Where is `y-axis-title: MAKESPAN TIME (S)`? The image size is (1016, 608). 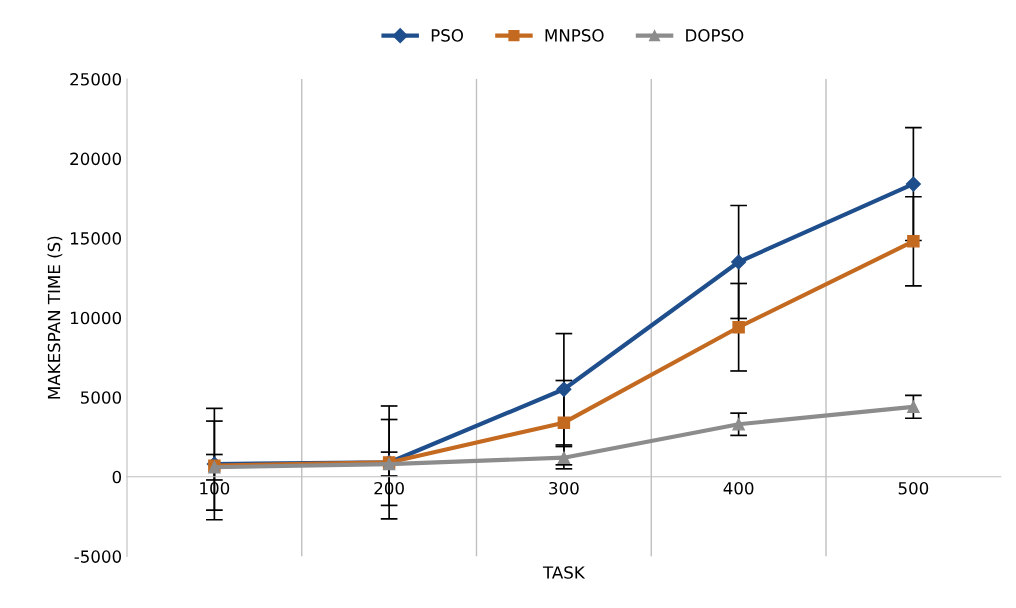 y-axis-title: MAKESPAN TIME (S) is located at coordinates (55, 317).